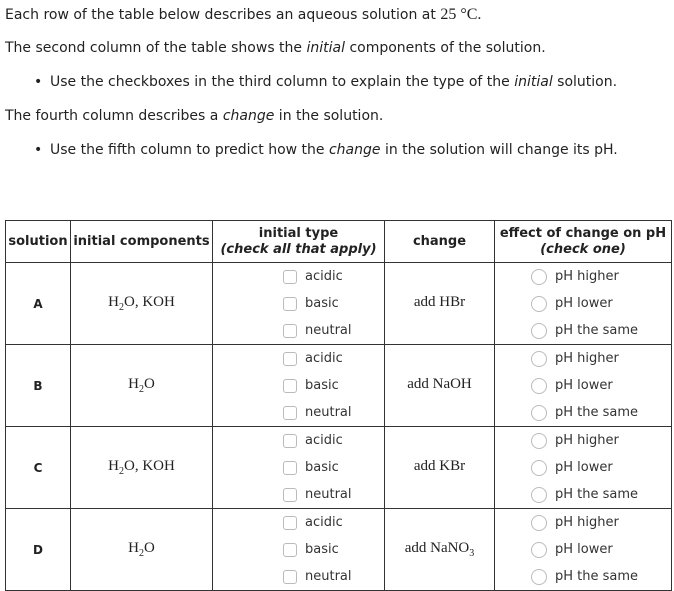 This screenshot has height=591, width=674. What do you see at coordinates (439, 467) in the screenshot?
I see `change: add KBr` at bounding box center [439, 467].